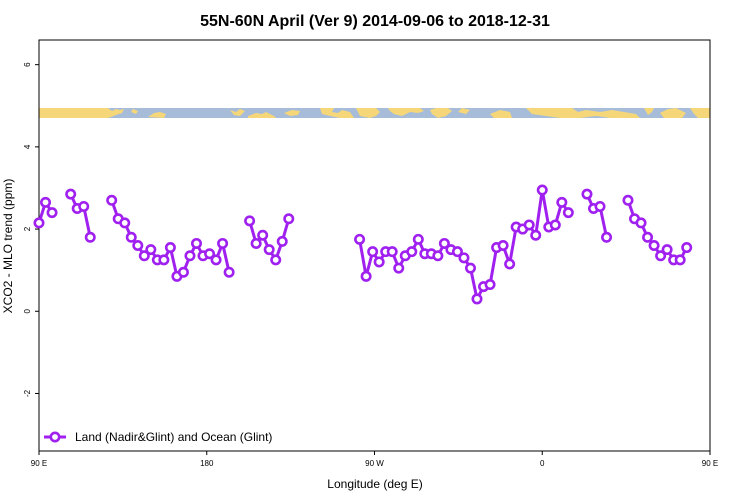 The width and height of the screenshot is (750, 500). Describe the element at coordinates (27, 393) in the screenshot. I see `y-tick-label: -2` at that location.